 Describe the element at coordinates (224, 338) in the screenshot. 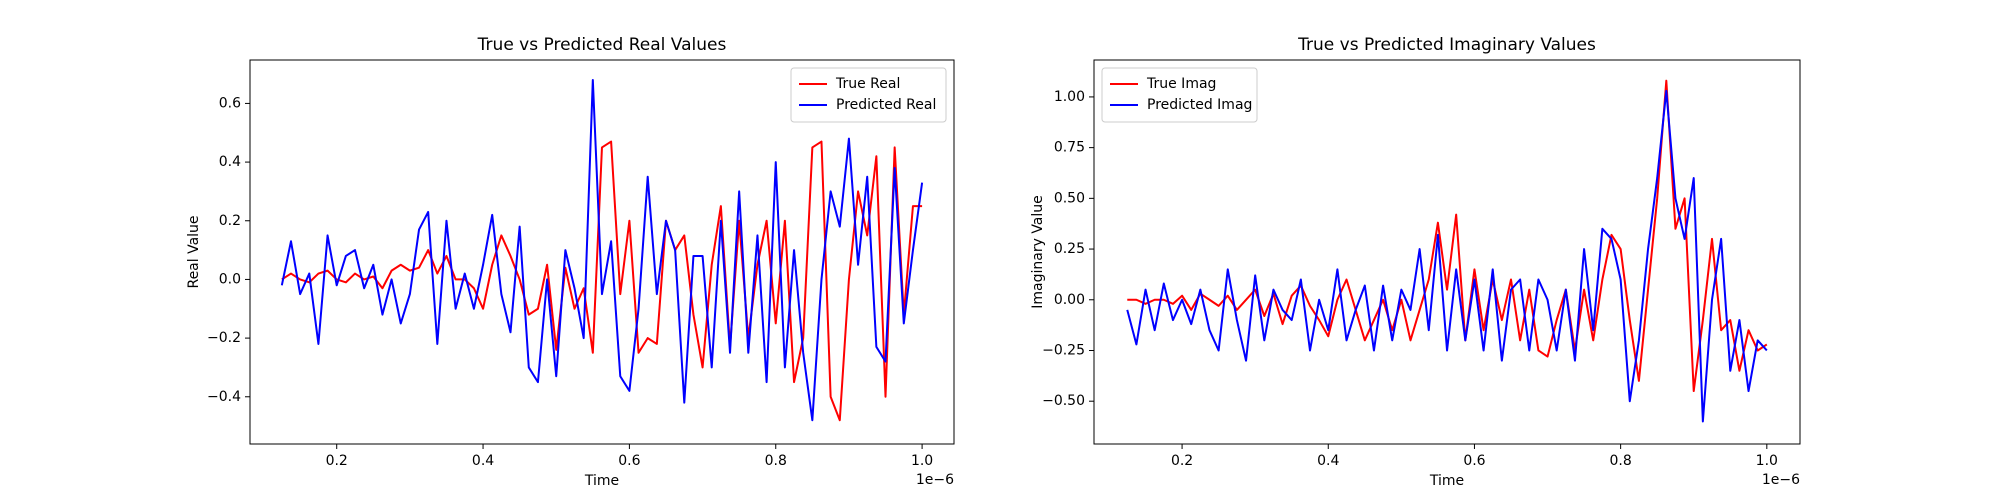

I see `y-tick-label: −0.2` at that location.